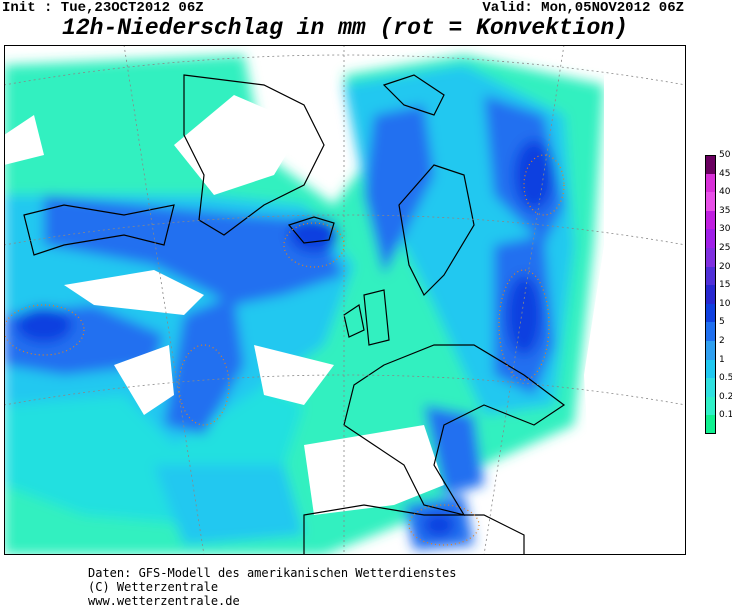 The image size is (732, 608). What do you see at coordinates (722, 340) in the screenshot?
I see `legend-label: 2` at bounding box center [722, 340].